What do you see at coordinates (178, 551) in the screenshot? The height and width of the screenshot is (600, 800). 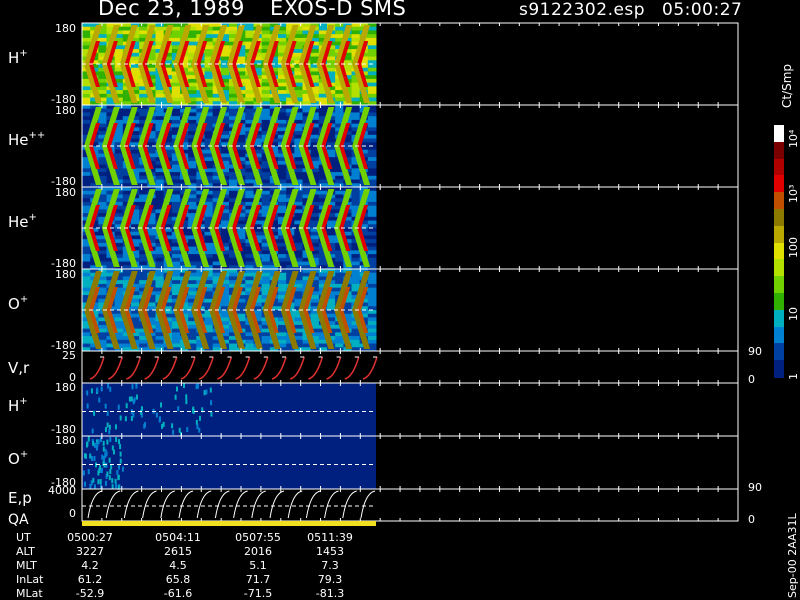 I see `footer-value: 2615` at bounding box center [178, 551].